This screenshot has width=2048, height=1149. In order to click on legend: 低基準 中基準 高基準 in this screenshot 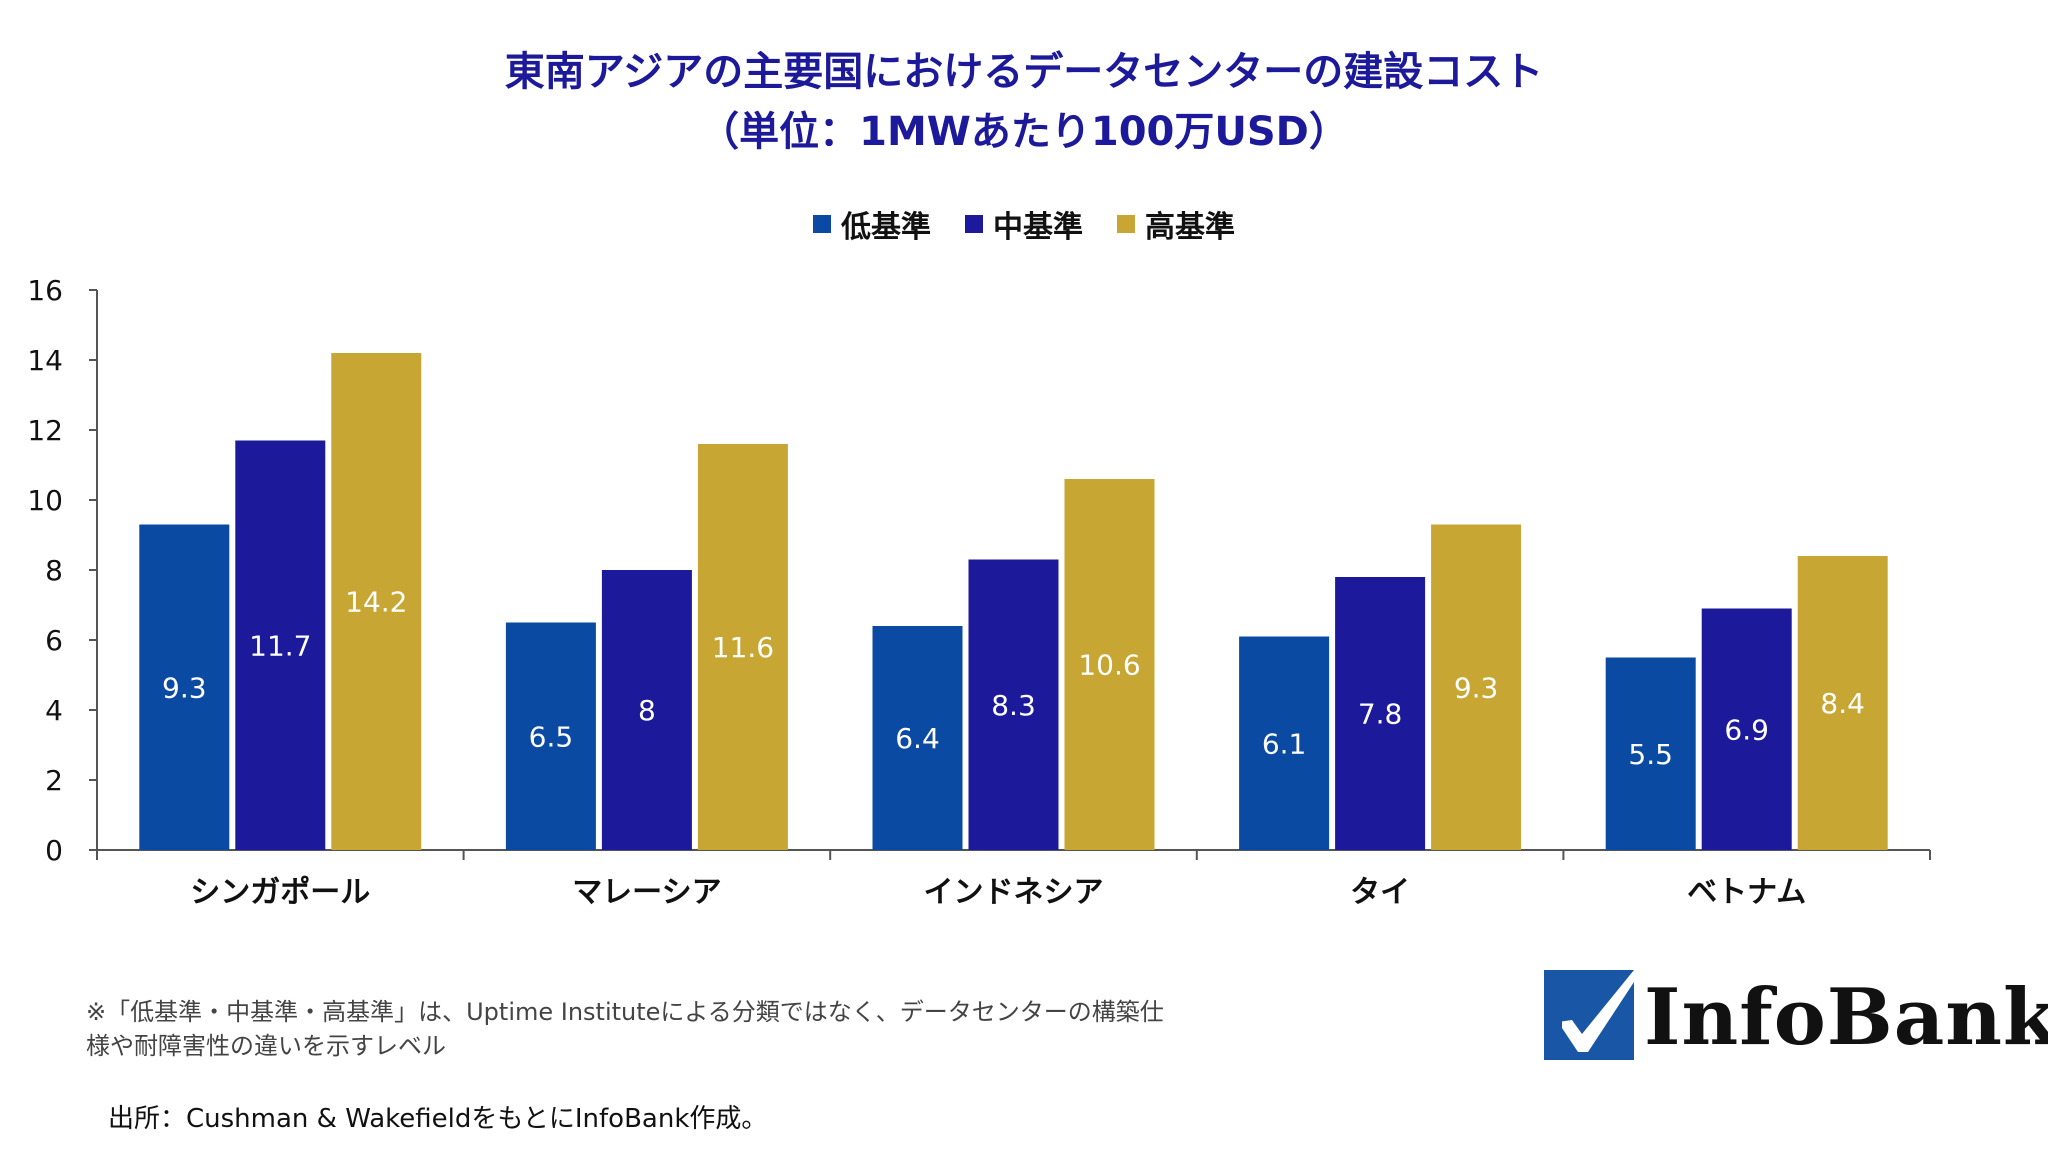, I will do `click(1024, 224)`.